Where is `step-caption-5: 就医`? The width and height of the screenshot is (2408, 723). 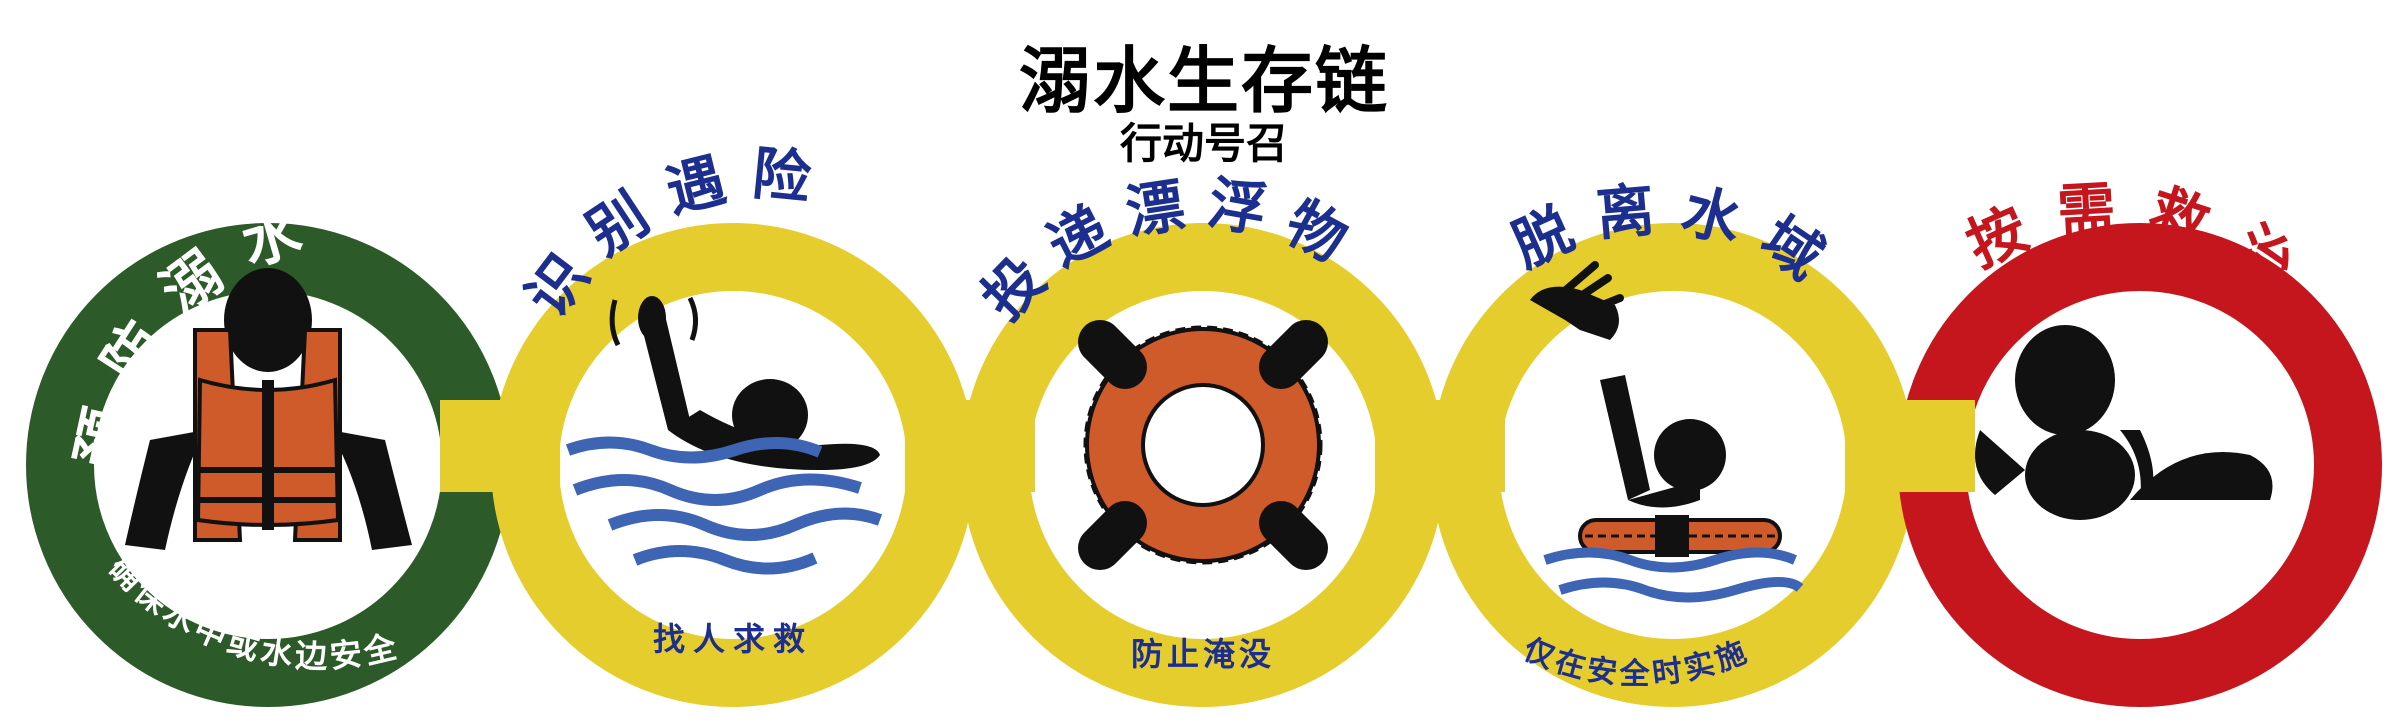 step-caption-5: 就医 is located at coordinates (2140, 661).